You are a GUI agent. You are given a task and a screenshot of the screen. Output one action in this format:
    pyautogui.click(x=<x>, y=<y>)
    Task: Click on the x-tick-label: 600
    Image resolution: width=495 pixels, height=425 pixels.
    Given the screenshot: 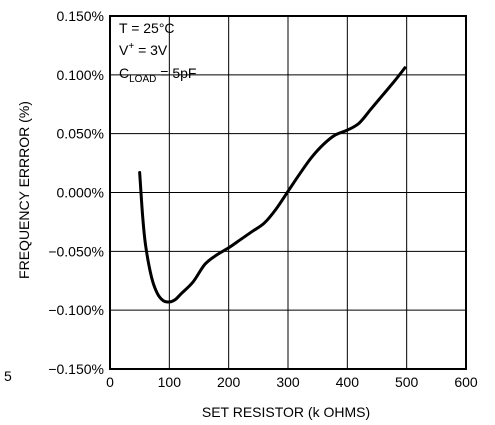 What is the action you would take?
    pyautogui.click(x=466, y=382)
    